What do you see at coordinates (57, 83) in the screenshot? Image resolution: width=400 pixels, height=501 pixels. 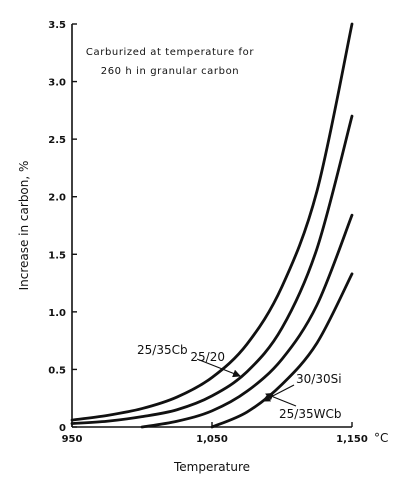 I see `y-tick-label: 3.0` at bounding box center [57, 83].